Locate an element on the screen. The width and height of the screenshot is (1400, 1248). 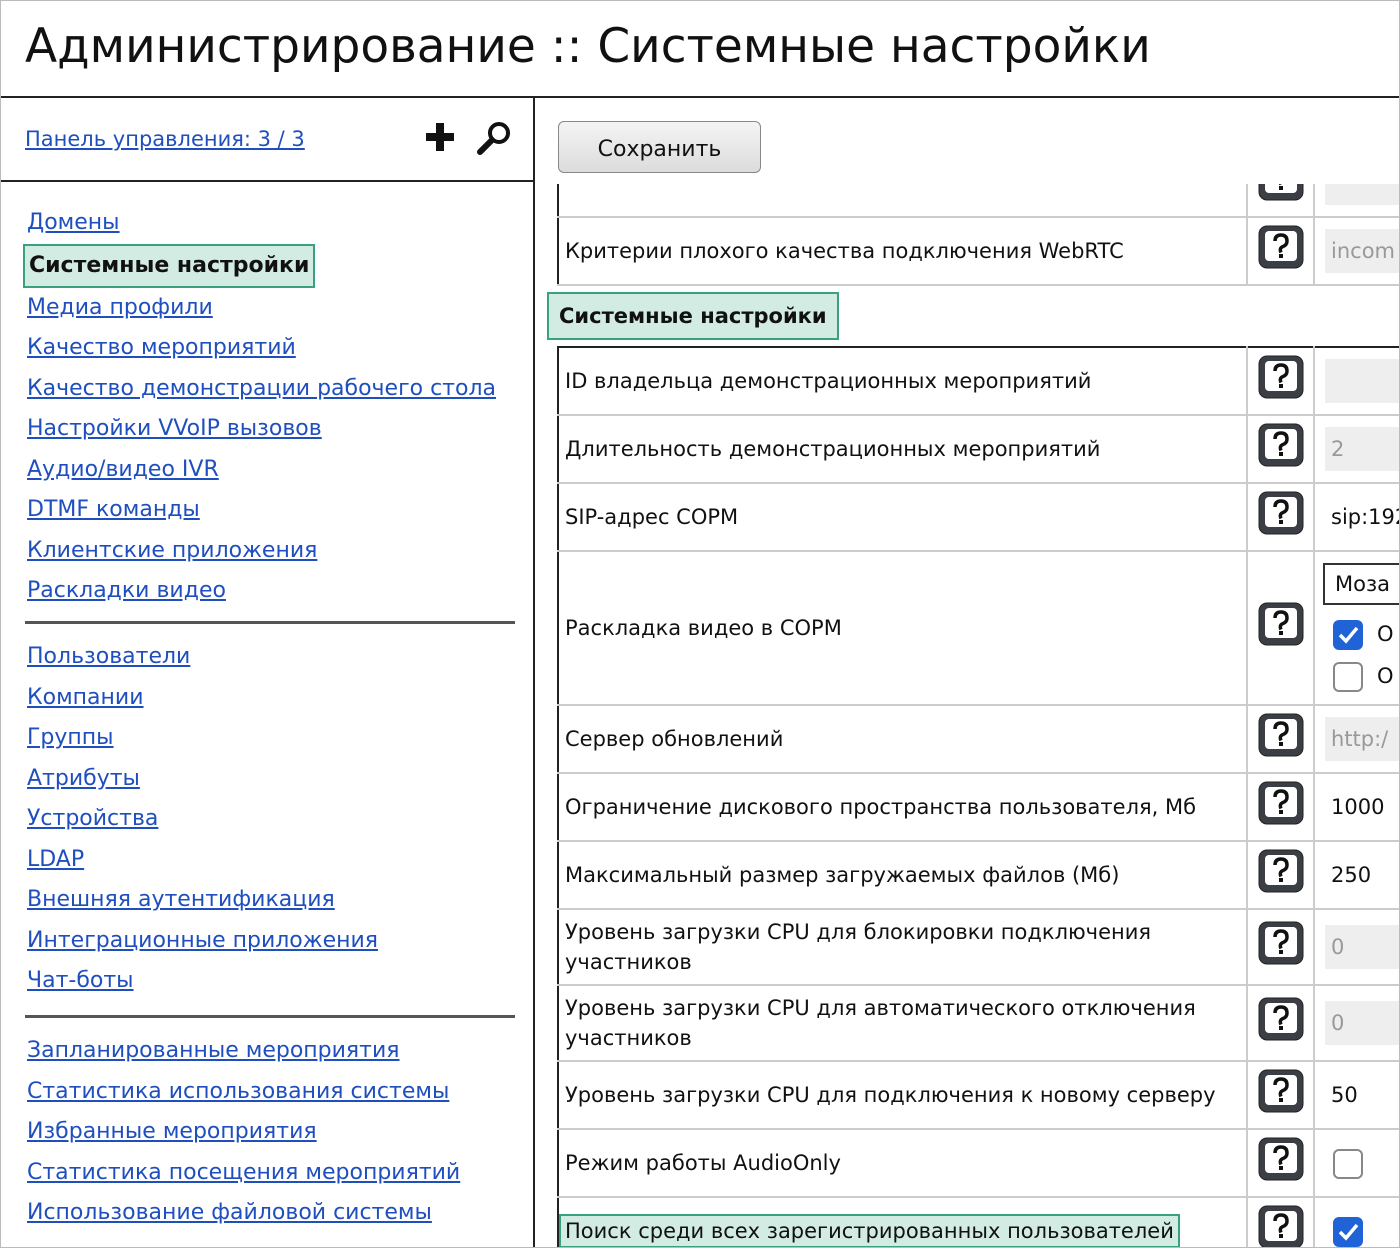
section-title: Системные настройки is located at coordinates (693, 316).